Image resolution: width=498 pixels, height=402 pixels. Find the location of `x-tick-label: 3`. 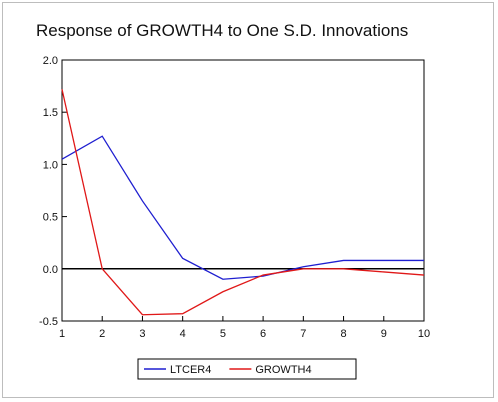

x-tick-label: 3 is located at coordinates (142, 334).